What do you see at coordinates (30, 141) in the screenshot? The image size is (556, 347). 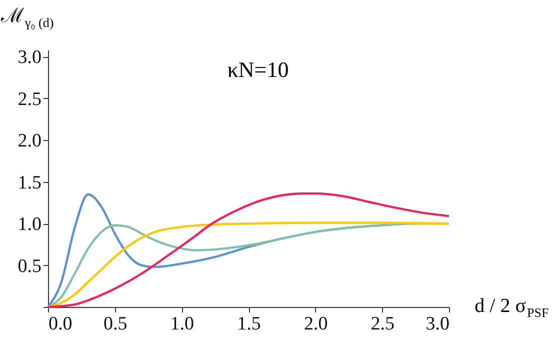 I see `y-tick-label: 2.0` at bounding box center [30, 141].